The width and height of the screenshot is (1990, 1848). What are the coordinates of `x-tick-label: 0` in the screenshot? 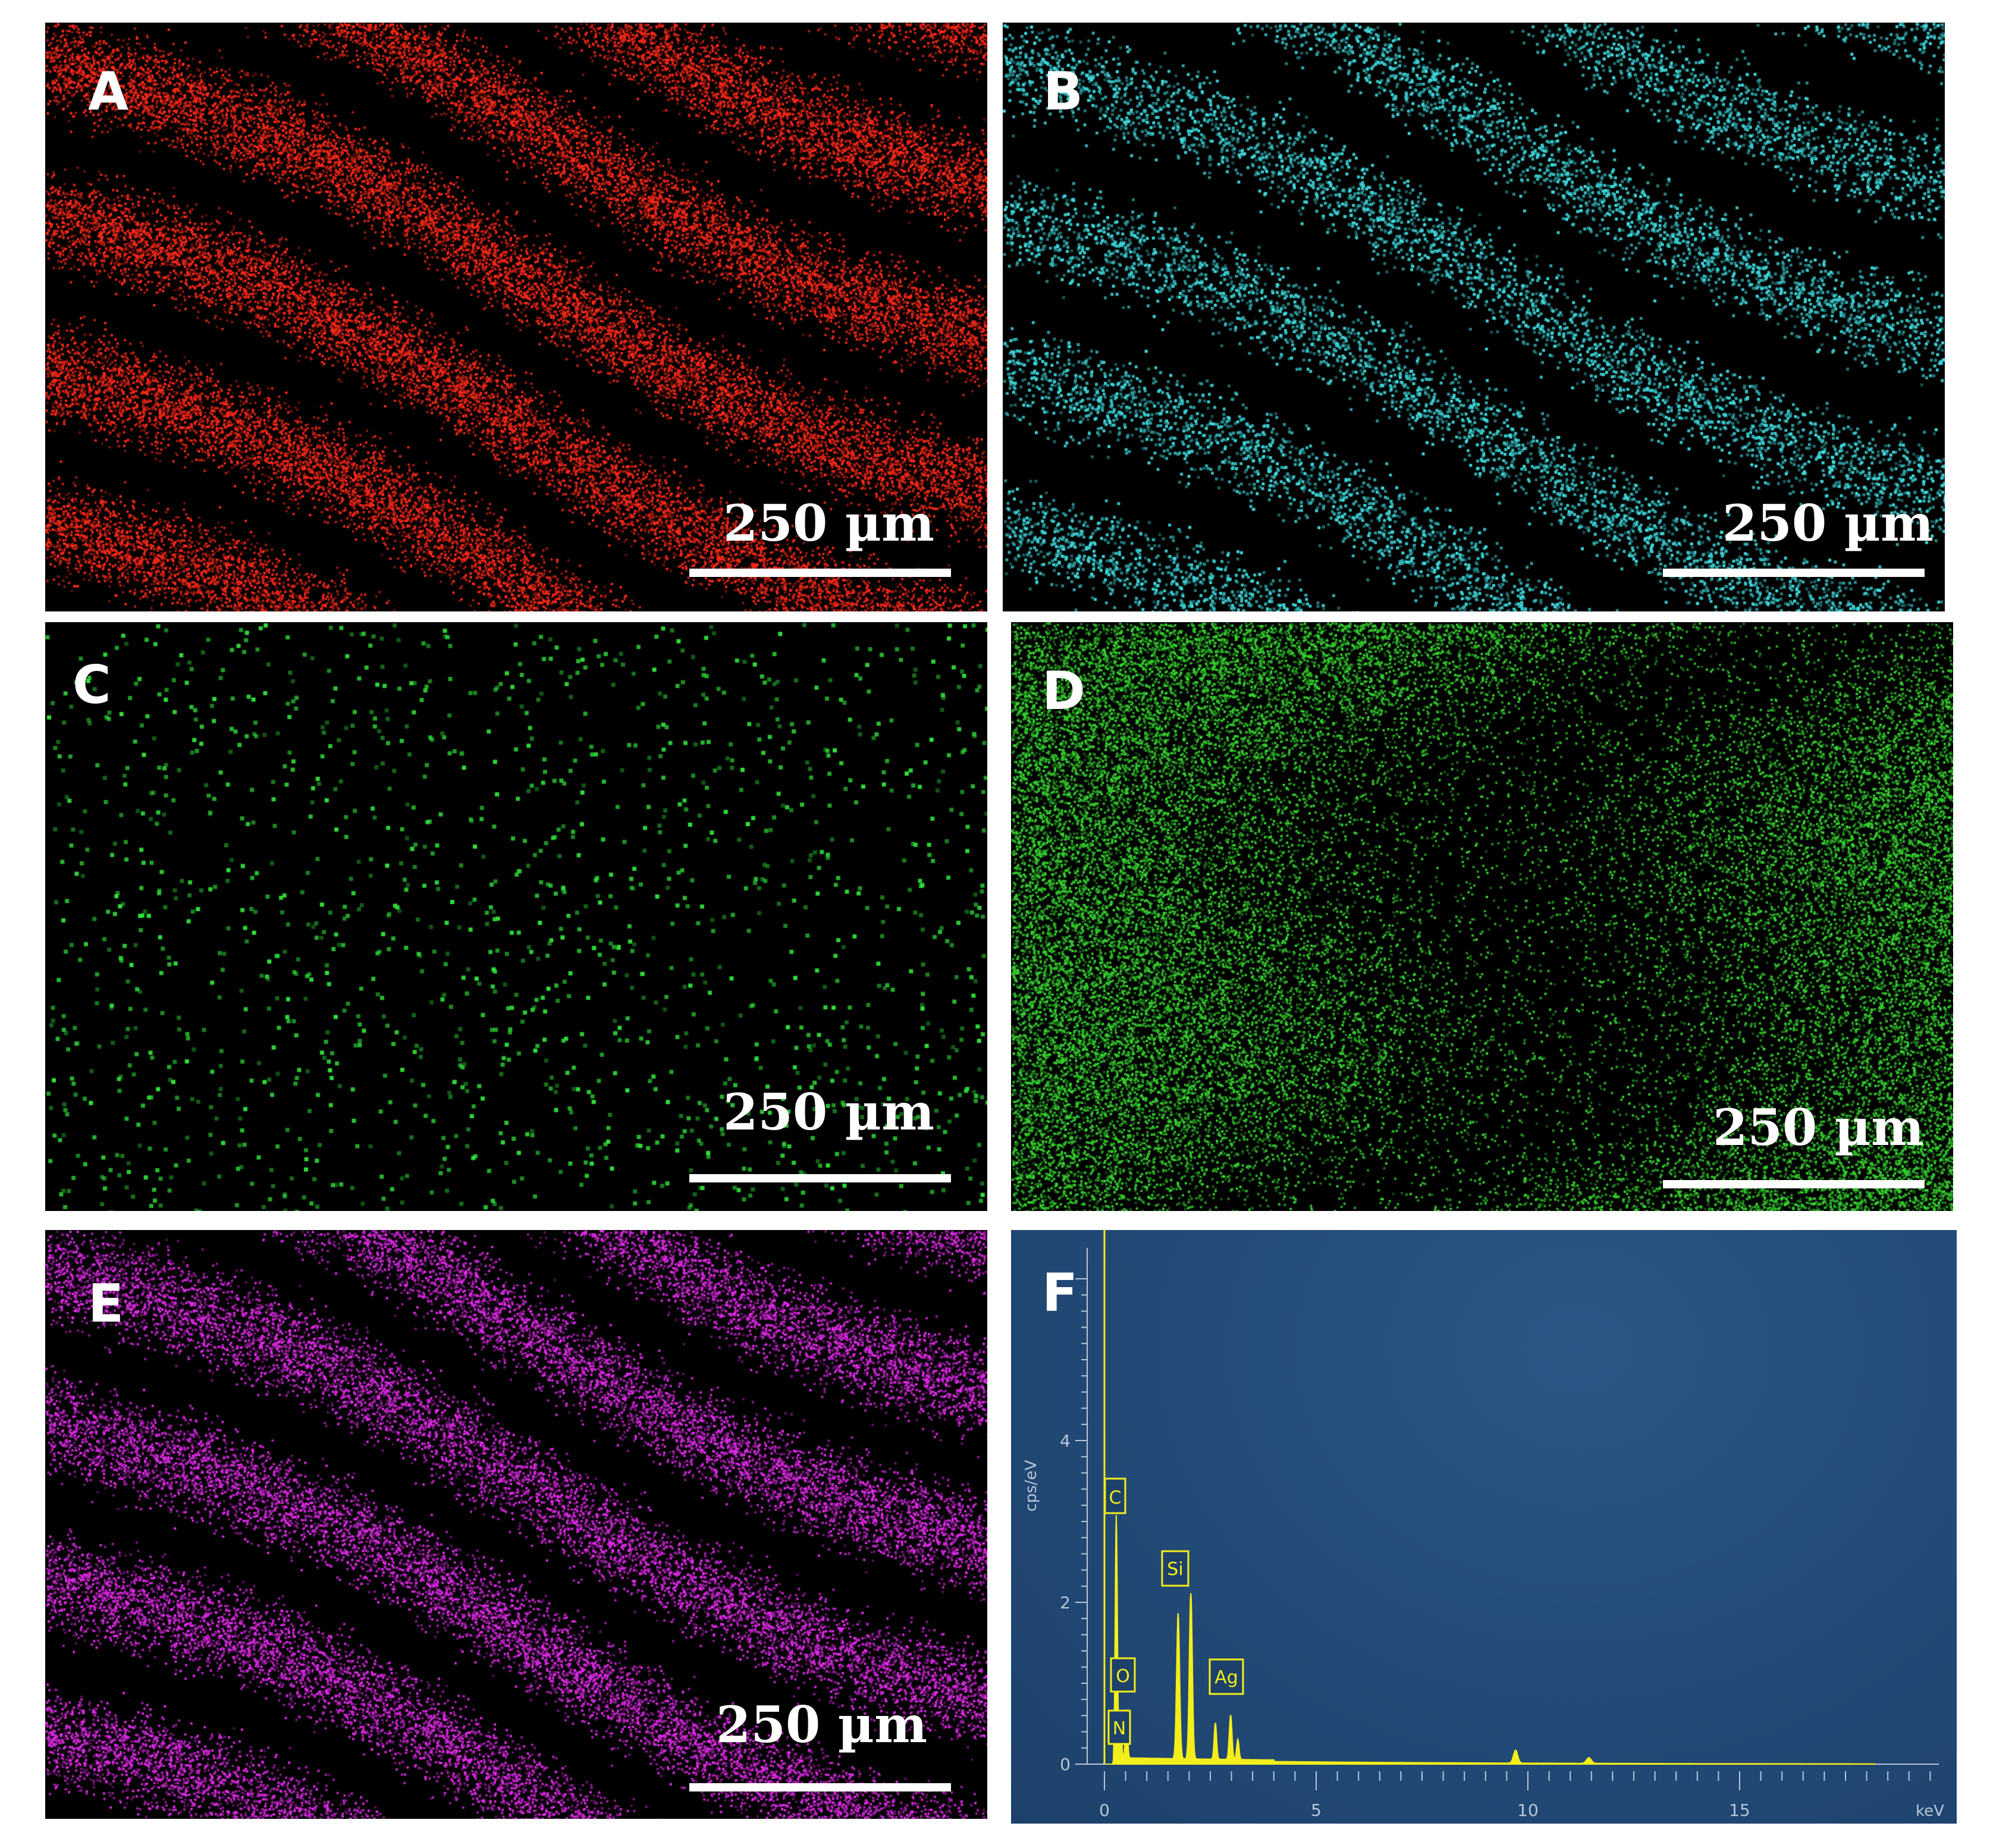 It's located at (1104, 1810).